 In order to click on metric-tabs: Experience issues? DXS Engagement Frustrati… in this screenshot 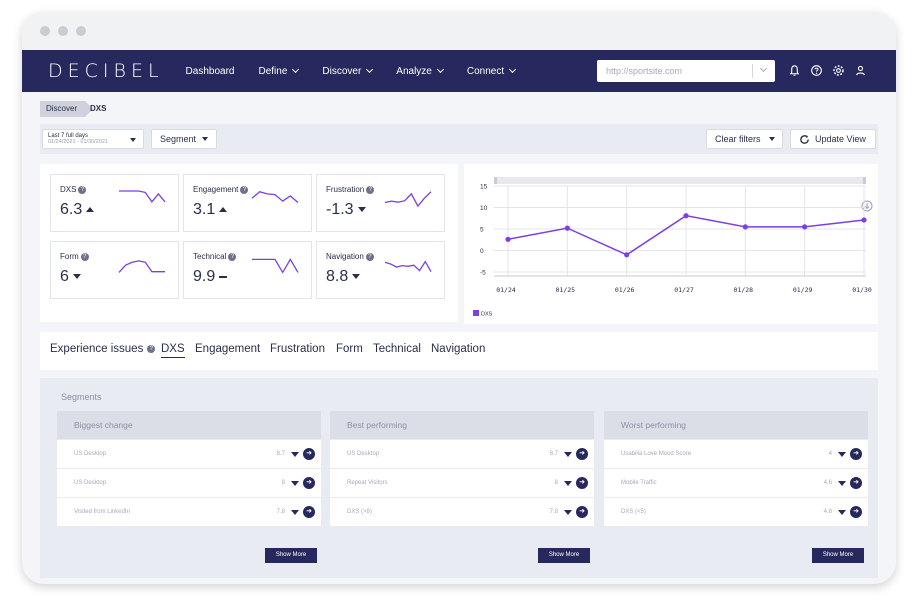, I will do `click(459, 351)`.